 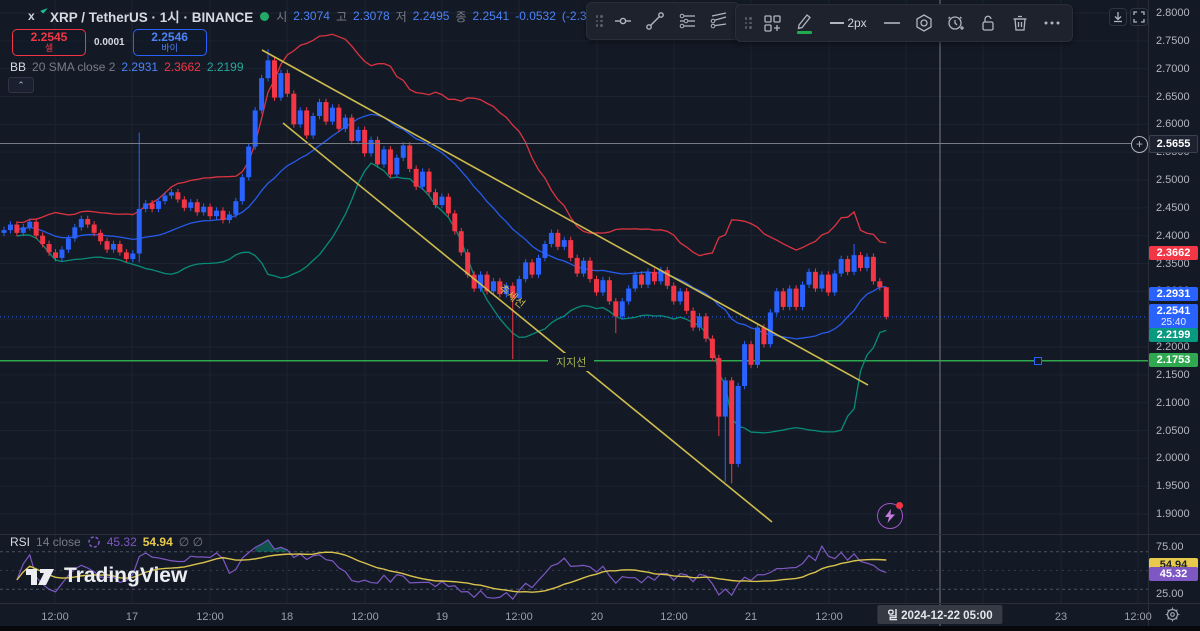 What do you see at coordinates (1172, 617) in the screenshot?
I see `time-axis-settings-gear-icon` at bounding box center [1172, 617].